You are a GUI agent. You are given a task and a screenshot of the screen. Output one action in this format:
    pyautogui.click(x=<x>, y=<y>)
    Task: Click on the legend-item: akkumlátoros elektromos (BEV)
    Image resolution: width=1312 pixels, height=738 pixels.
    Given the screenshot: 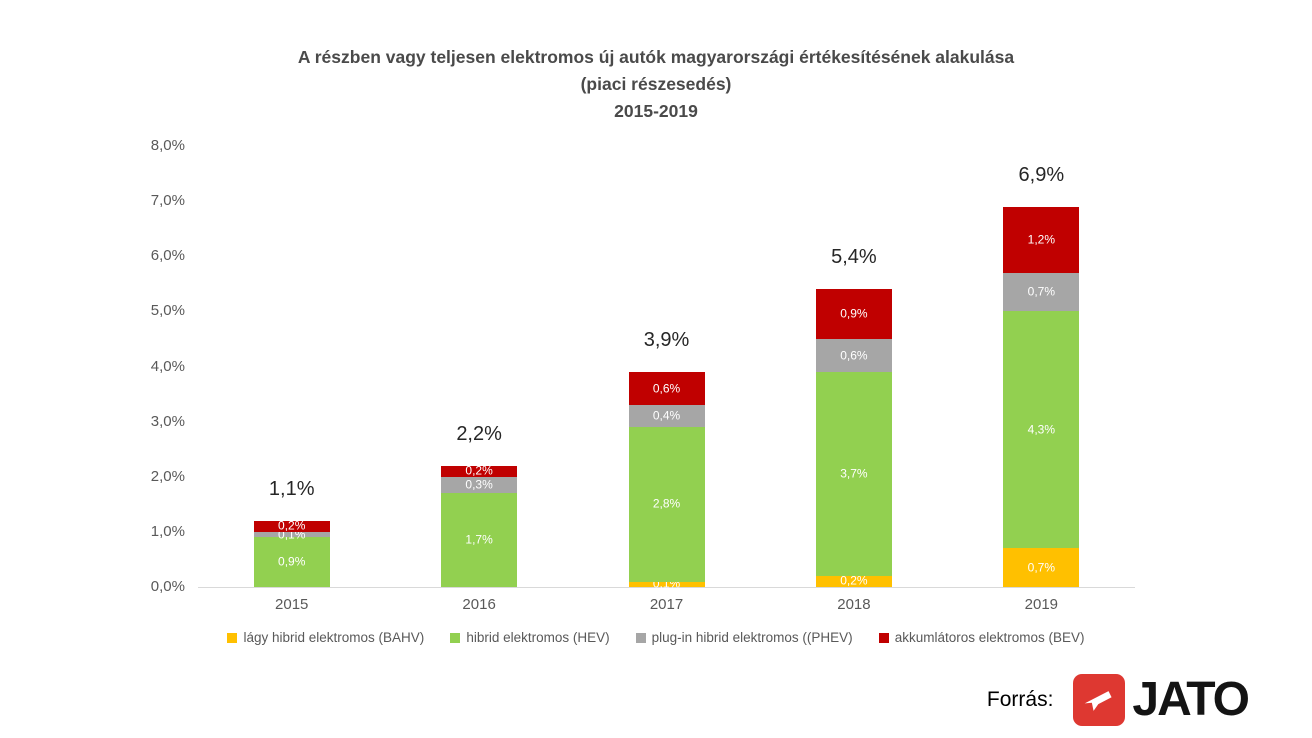 What is the action you would take?
    pyautogui.click(x=981, y=637)
    